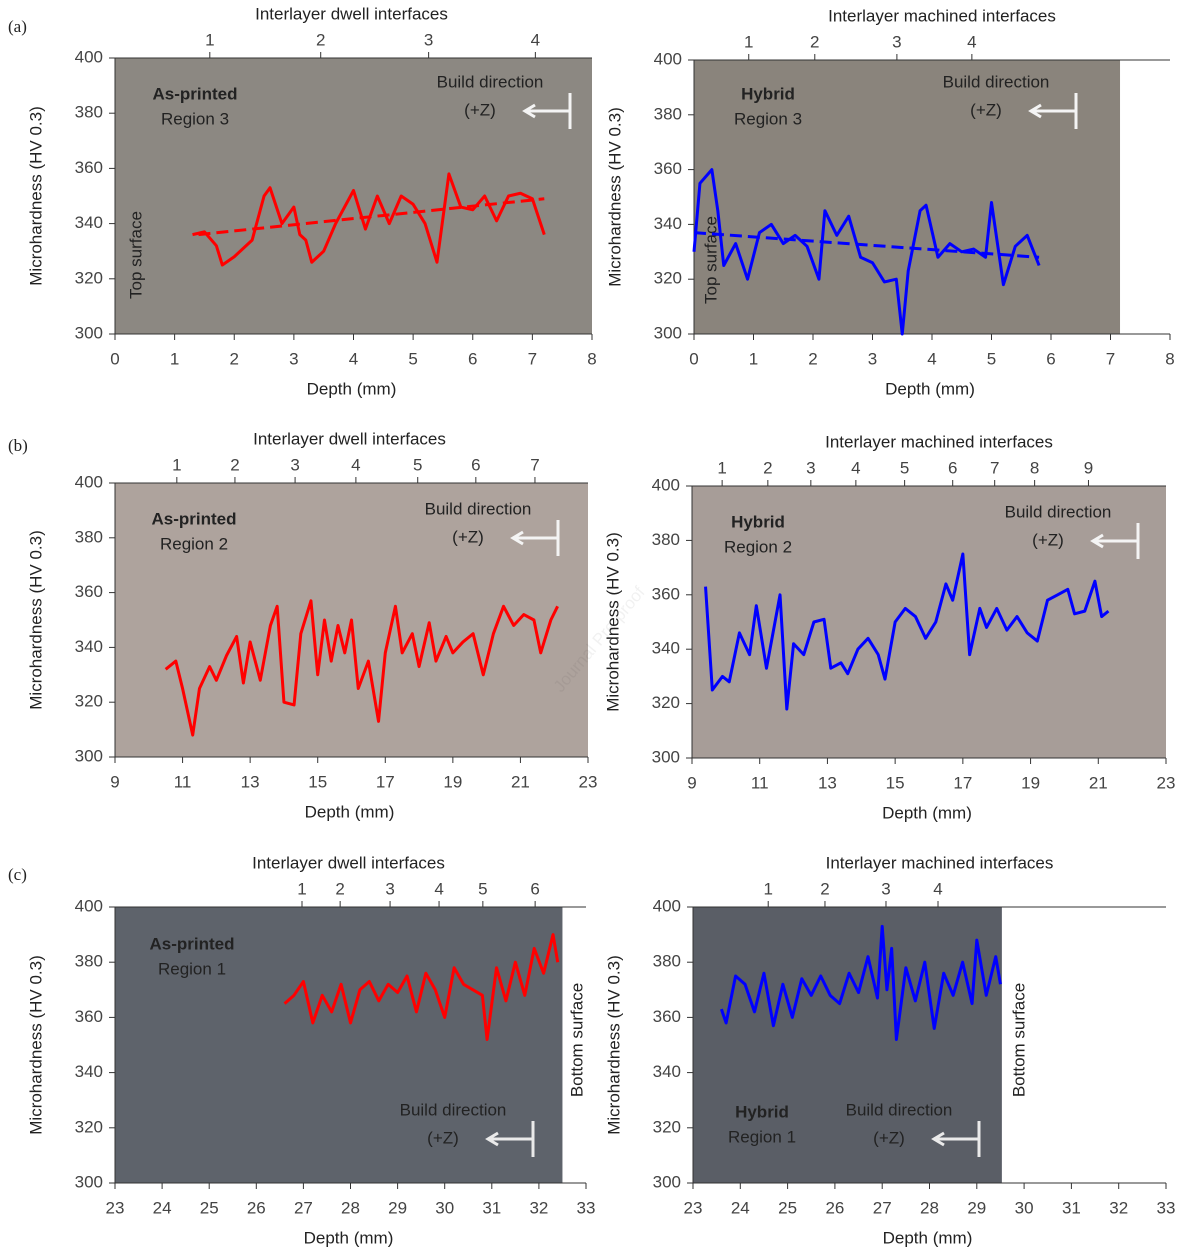 The width and height of the screenshot is (1188, 1257). I want to click on x-tick-label: 24, so click(740, 1207).